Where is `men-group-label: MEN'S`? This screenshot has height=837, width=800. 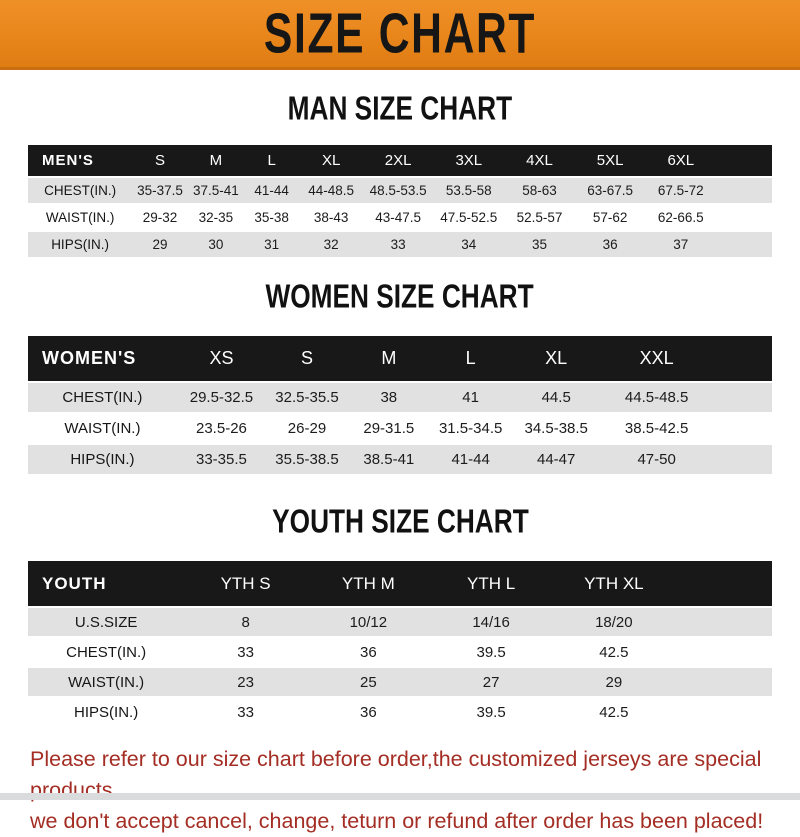
men-group-label: MEN'S is located at coordinates (80, 160).